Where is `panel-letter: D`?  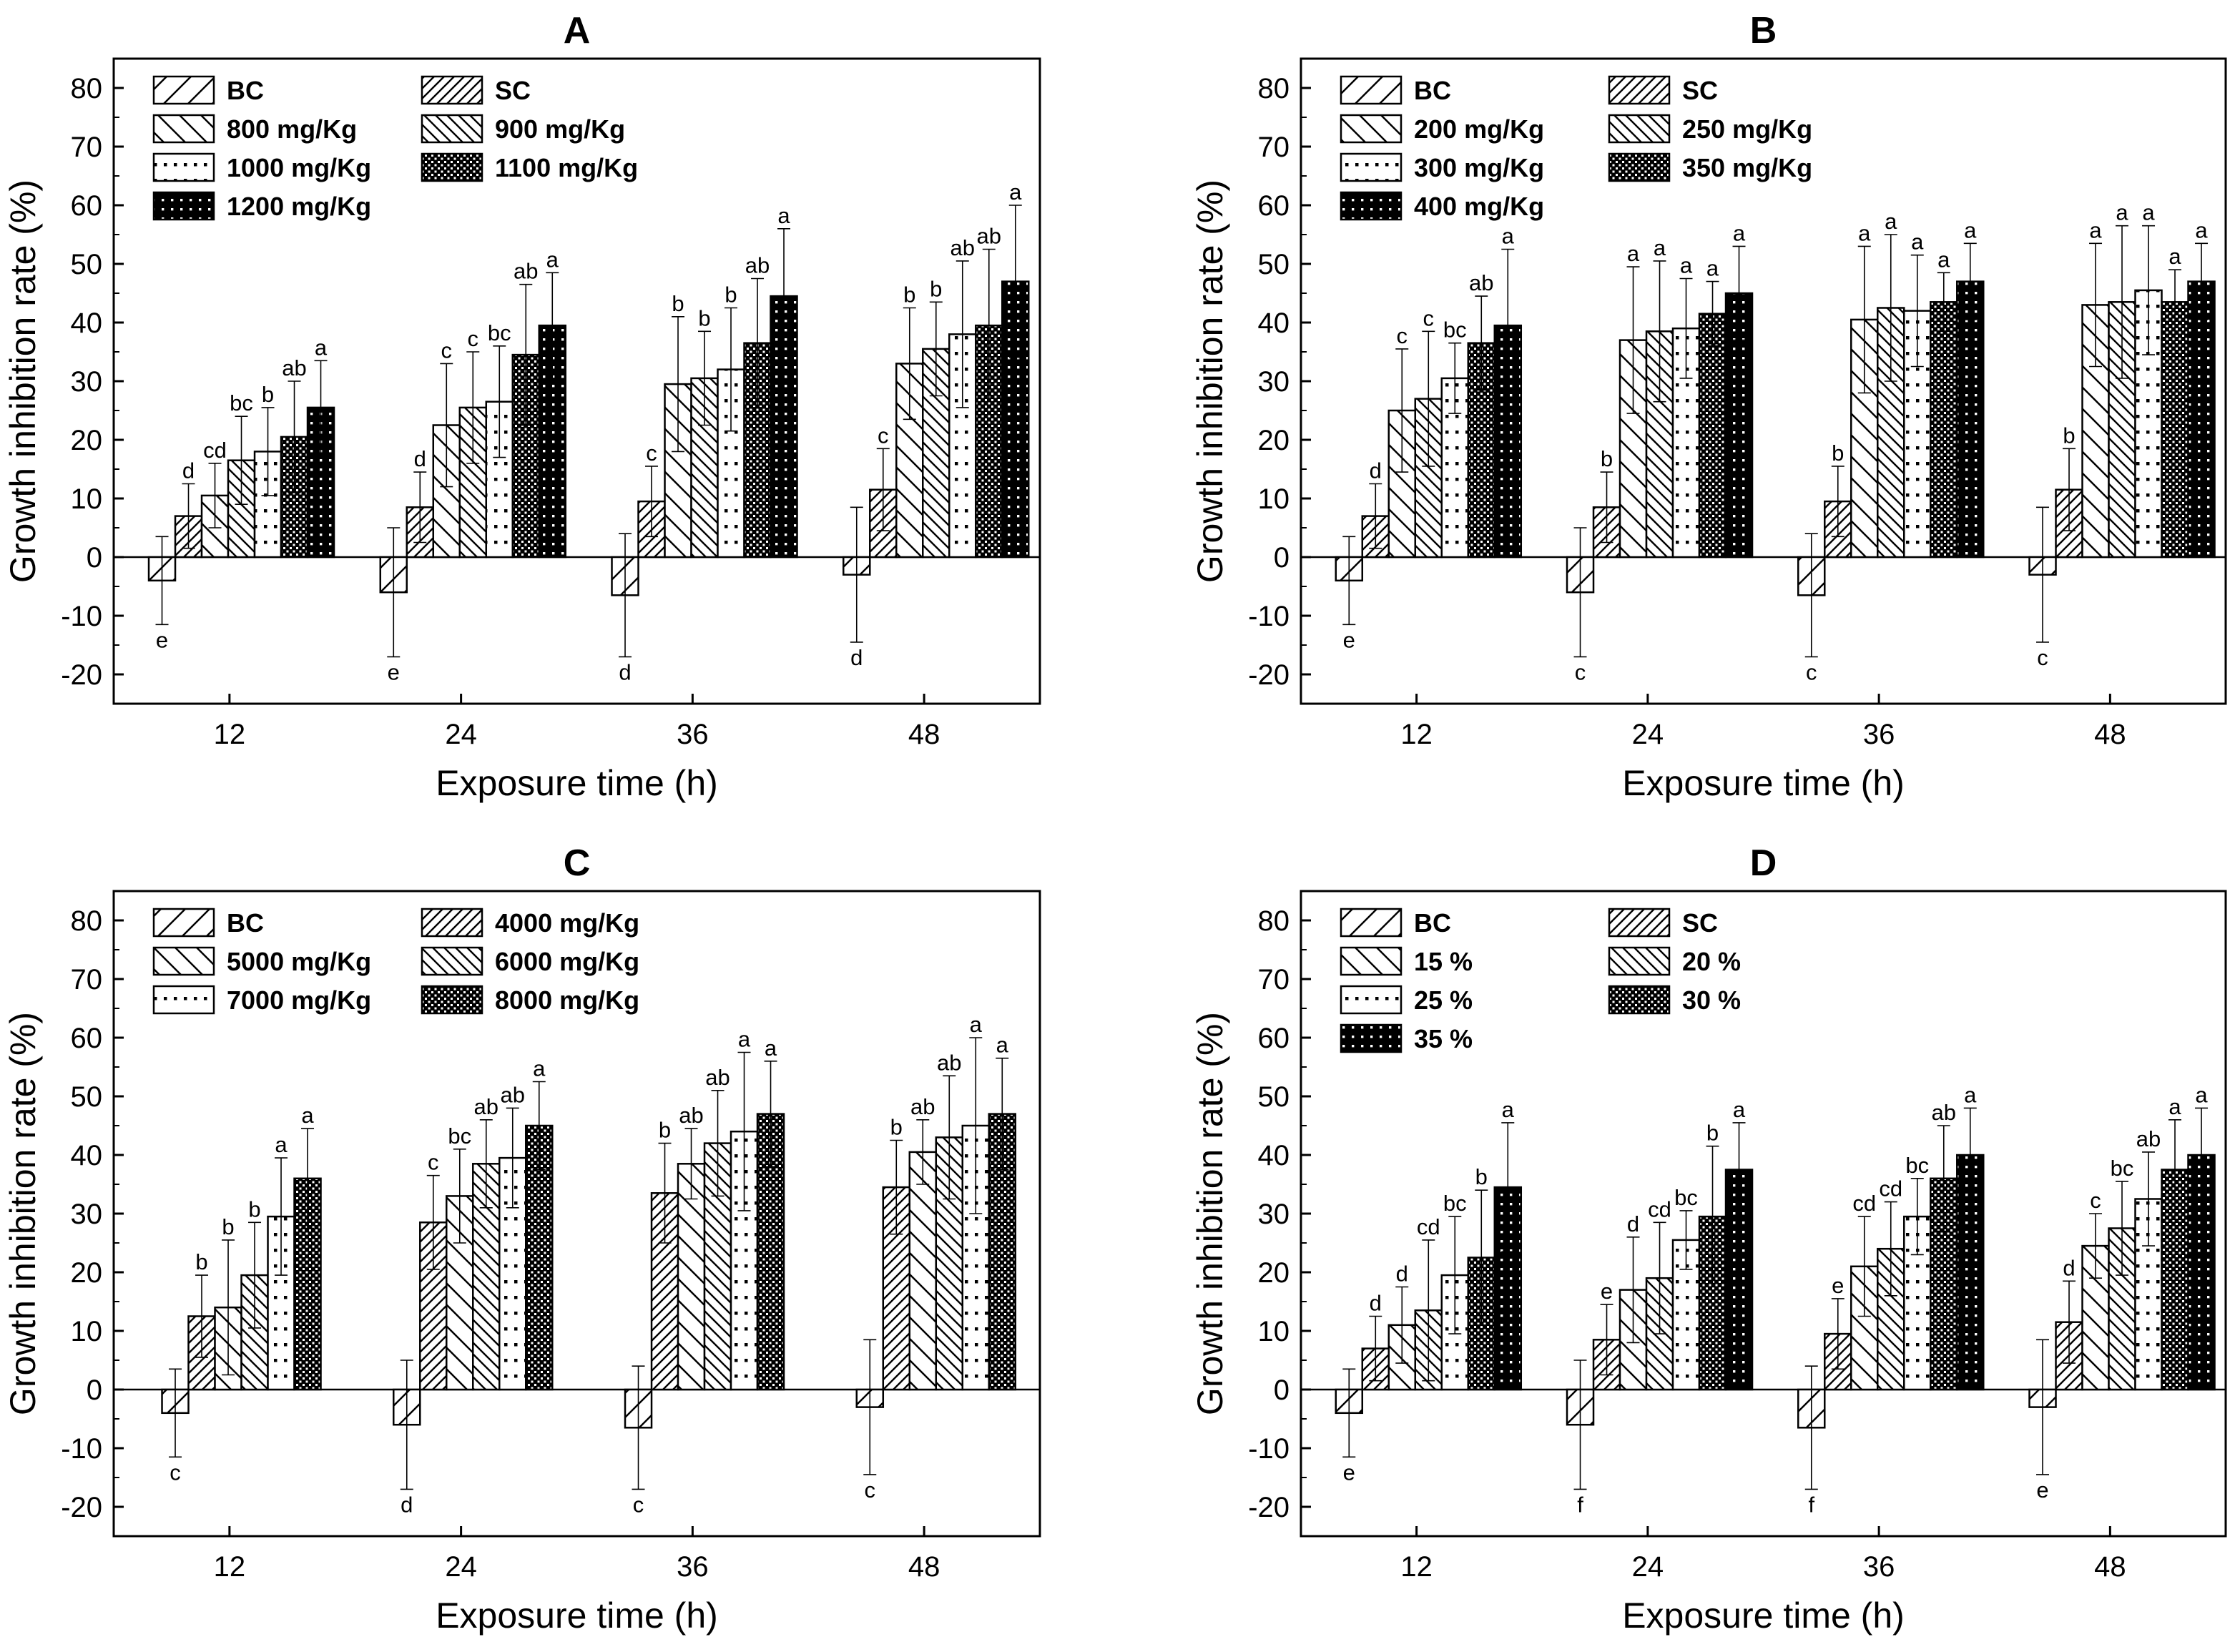 panel-letter: D is located at coordinates (1763, 863).